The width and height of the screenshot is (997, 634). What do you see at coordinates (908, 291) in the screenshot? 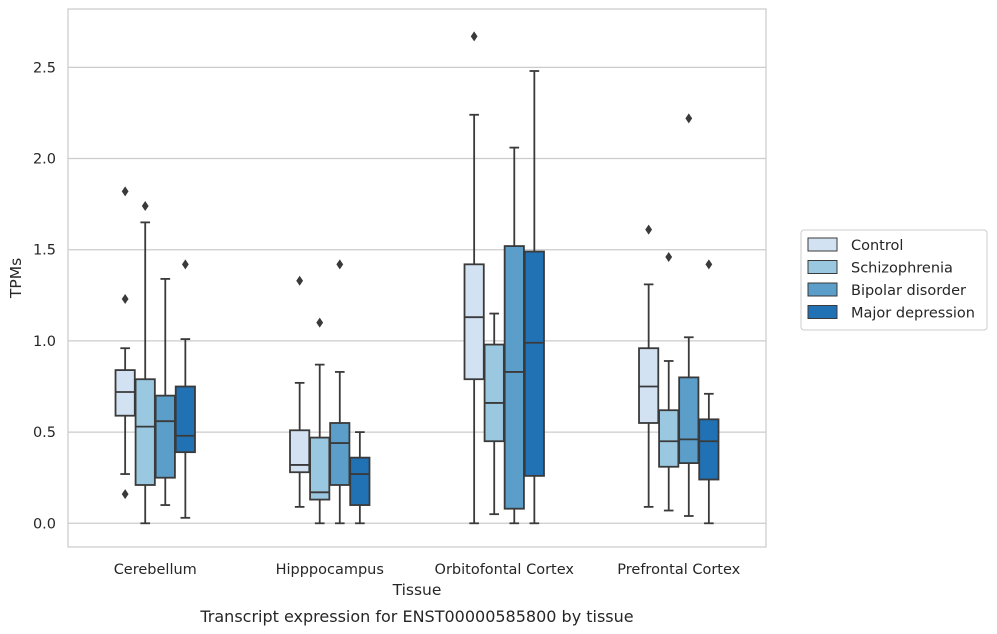
I see `legend-label: Bipolar disorder` at bounding box center [908, 291].